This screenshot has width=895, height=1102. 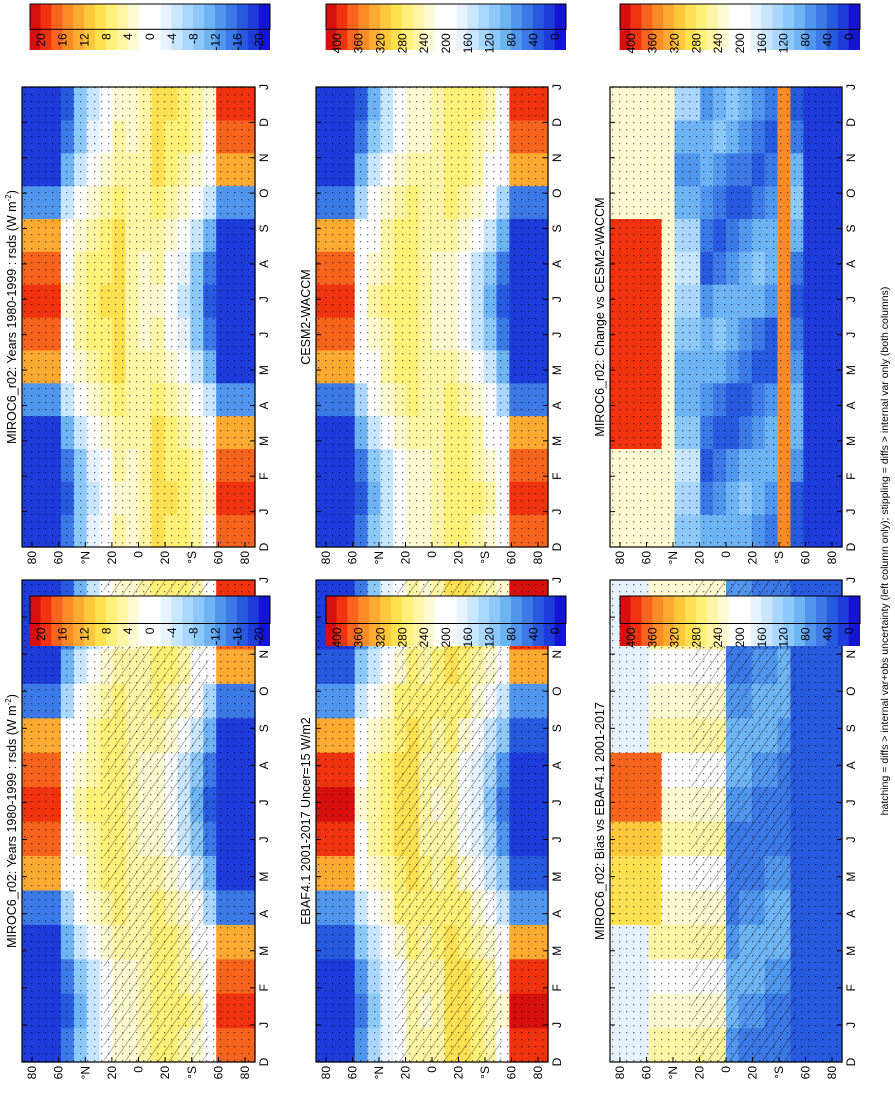 I want to click on stippling-overlay, so click(x=138, y=317).